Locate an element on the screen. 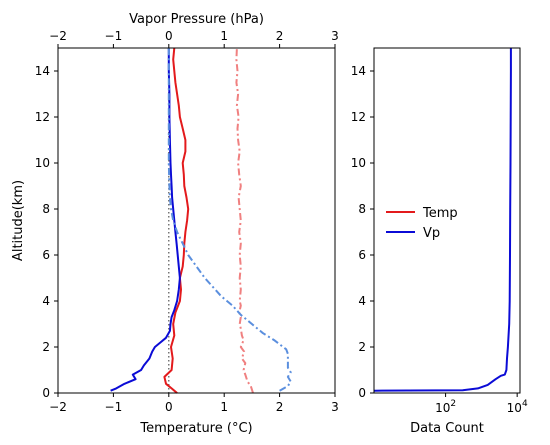 This screenshot has width=550, height=445. x-tick-label: 0 is located at coordinates (169, 407).